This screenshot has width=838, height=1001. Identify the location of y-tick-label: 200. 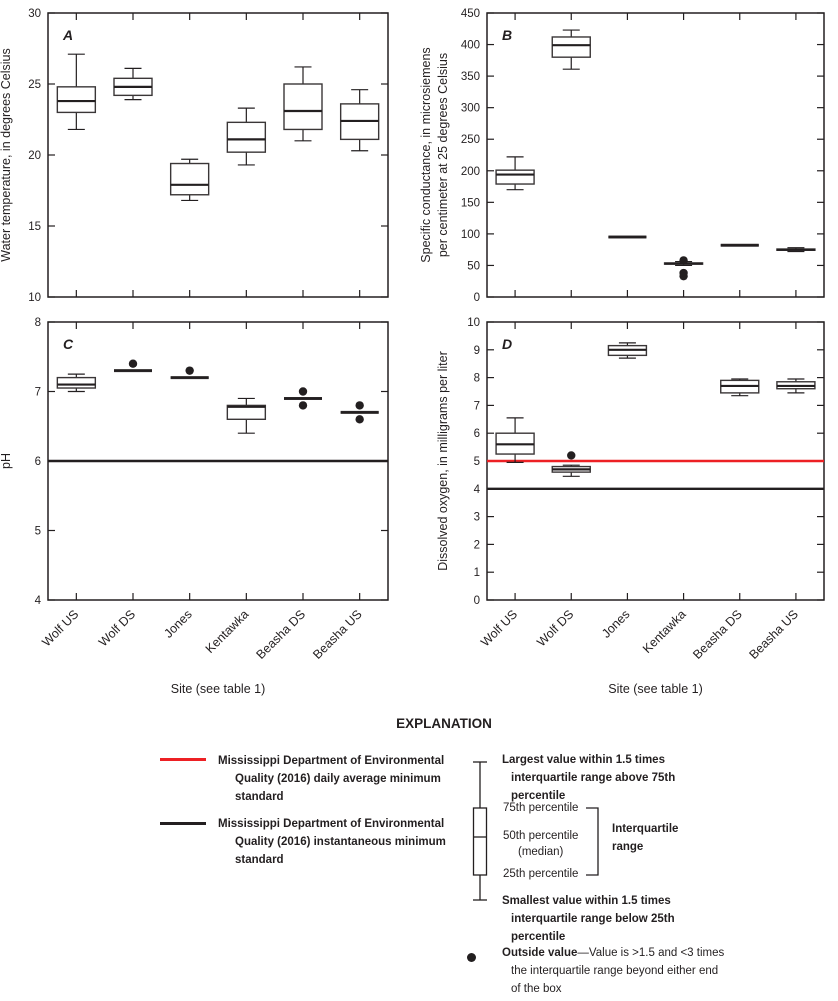
(470, 172).